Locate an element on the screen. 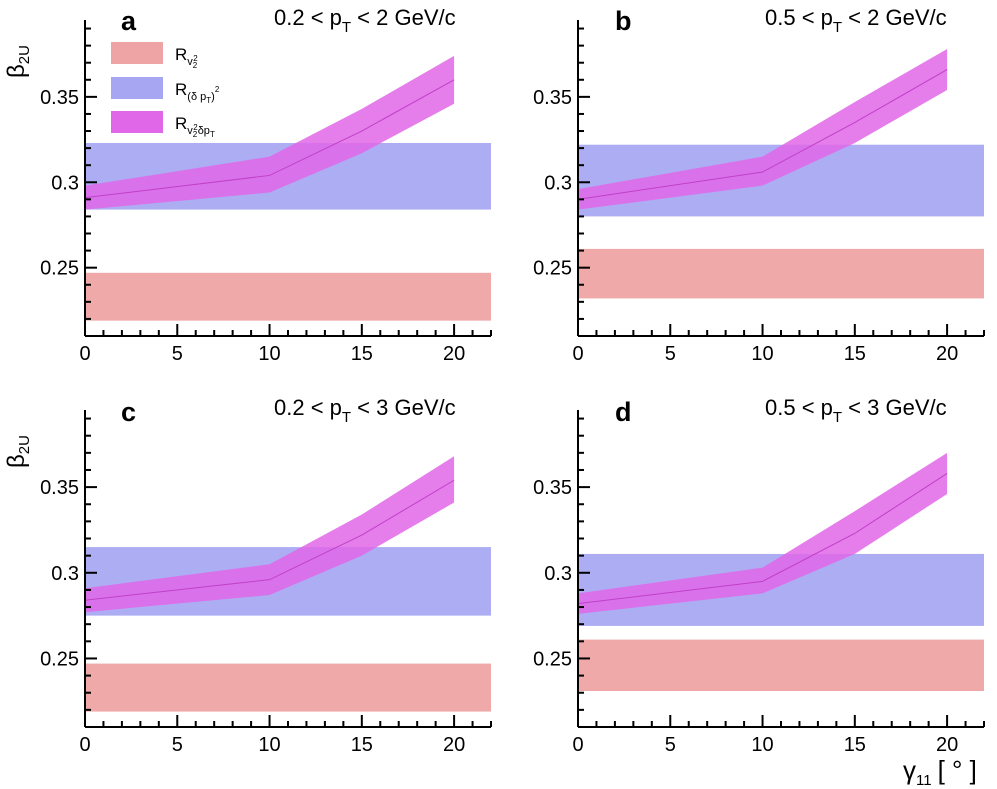 This screenshot has height=789, width=997. pt-range-label: 0.5 < pT < 3 GeV/c is located at coordinates (856, 410).